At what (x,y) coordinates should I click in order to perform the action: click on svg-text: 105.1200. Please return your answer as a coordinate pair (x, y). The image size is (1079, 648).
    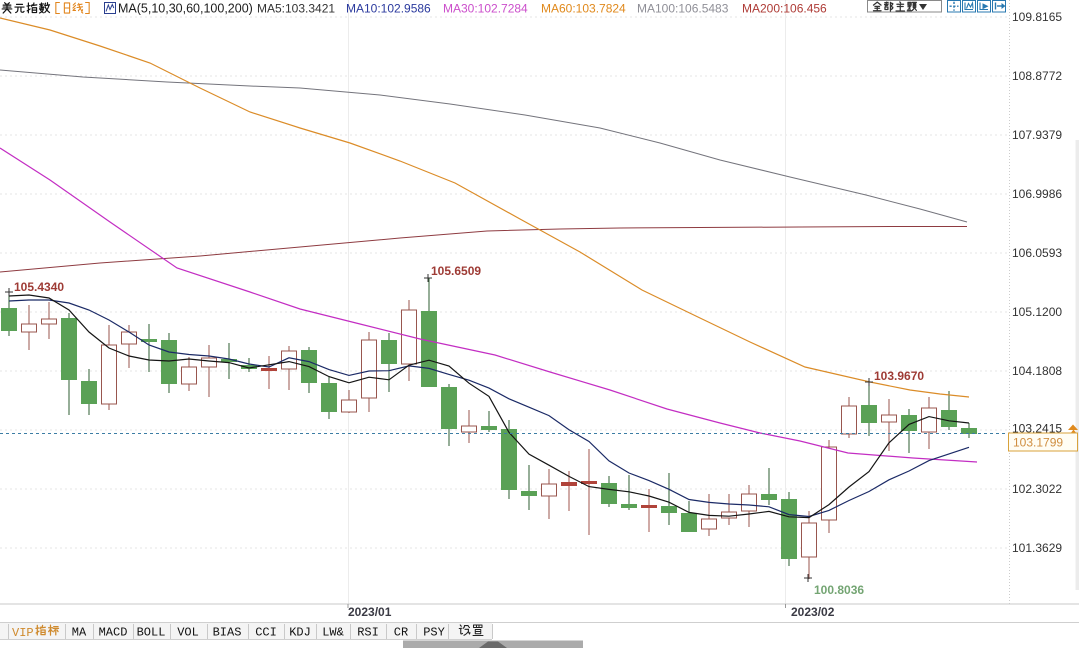
    Looking at the image, I should click on (1037, 312).